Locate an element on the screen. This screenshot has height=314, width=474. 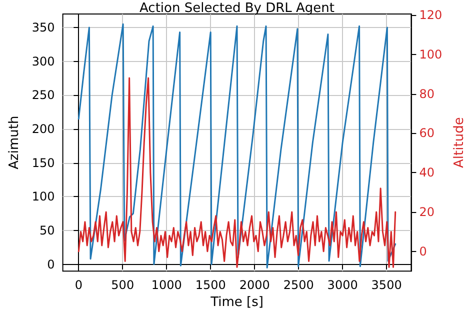
x-tick-label: 0 is located at coordinates (78, 285).